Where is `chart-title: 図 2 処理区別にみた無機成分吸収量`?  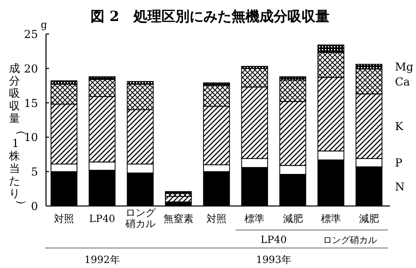 chart-title: 図 2 処理区別にみた無機成分吸収量 is located at coordinates (210, 17).